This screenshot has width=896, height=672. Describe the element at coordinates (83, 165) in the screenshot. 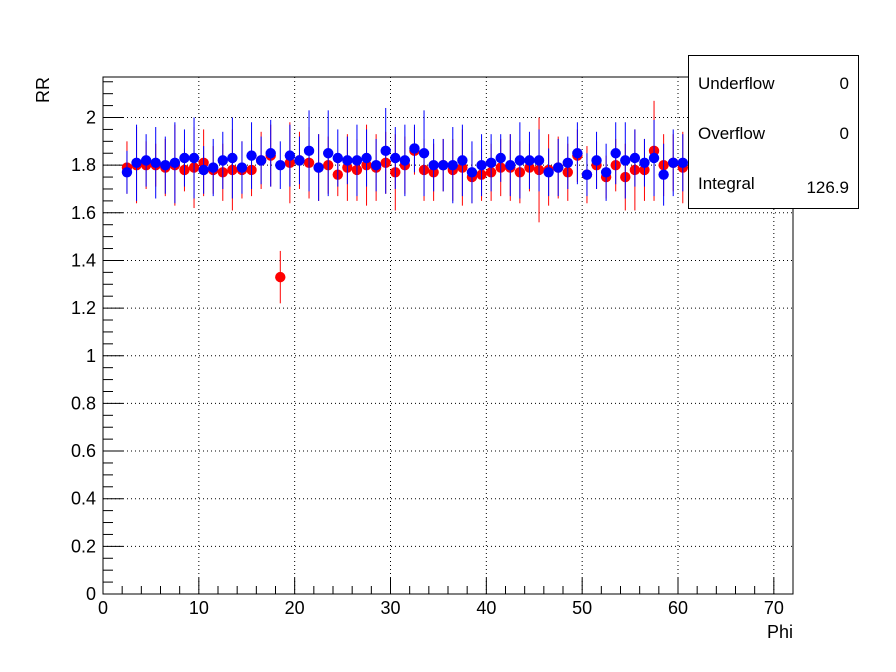

I see `y-tick-label: 1.8` at that location.